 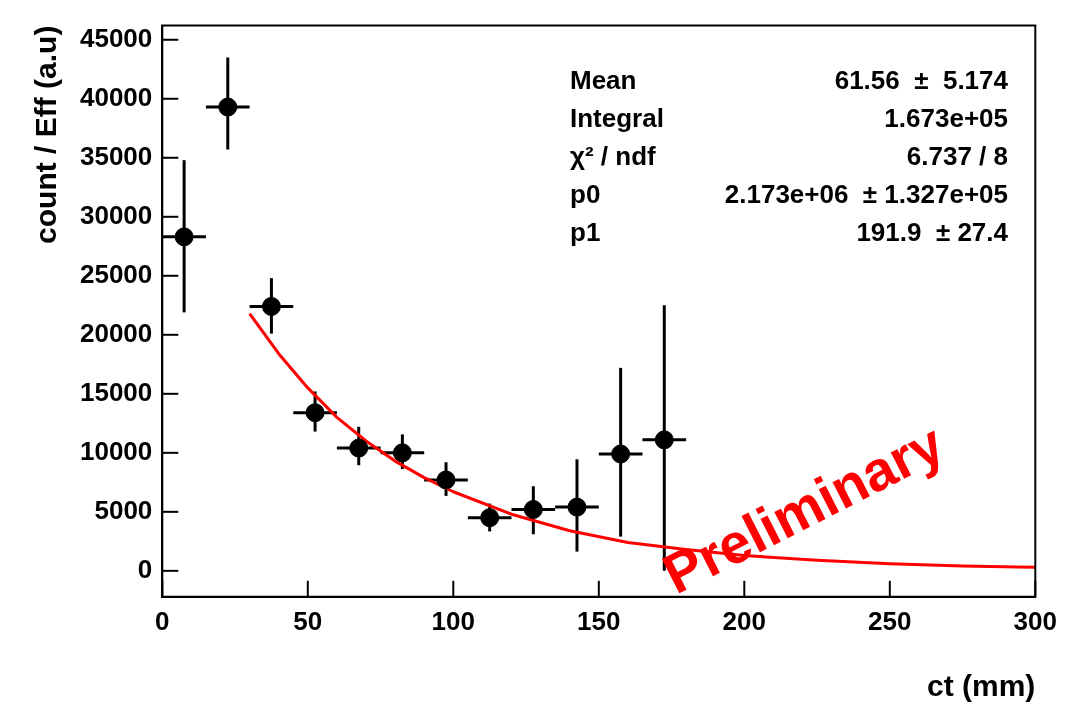 What do you see at coordinates (116, 273) in the screenshot?
I see `y-tick-label: 25000` at bounding box center [116, 273].